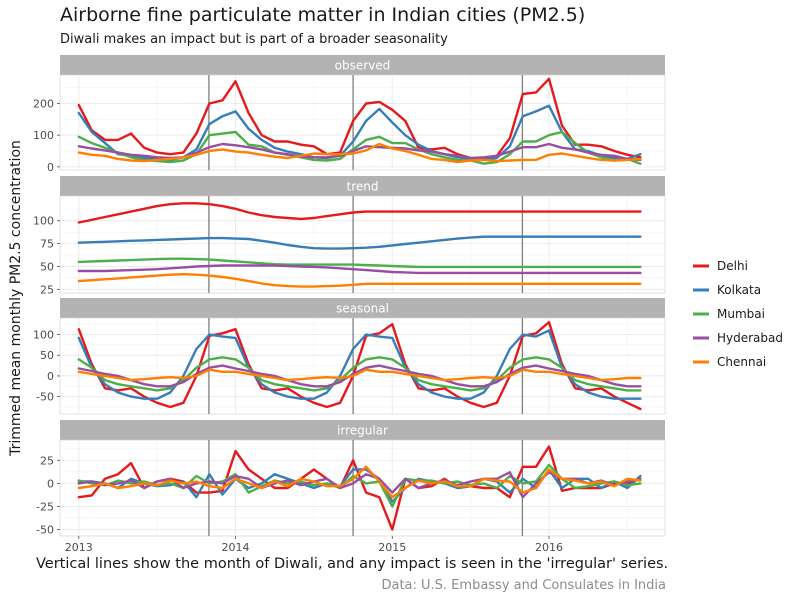 The width and height of the screenshot is (800, 600). What do you see at coordinates (549, 547) in the screenshot?
I see `x-tick-label: 2016` at bounding box center [549, 547].